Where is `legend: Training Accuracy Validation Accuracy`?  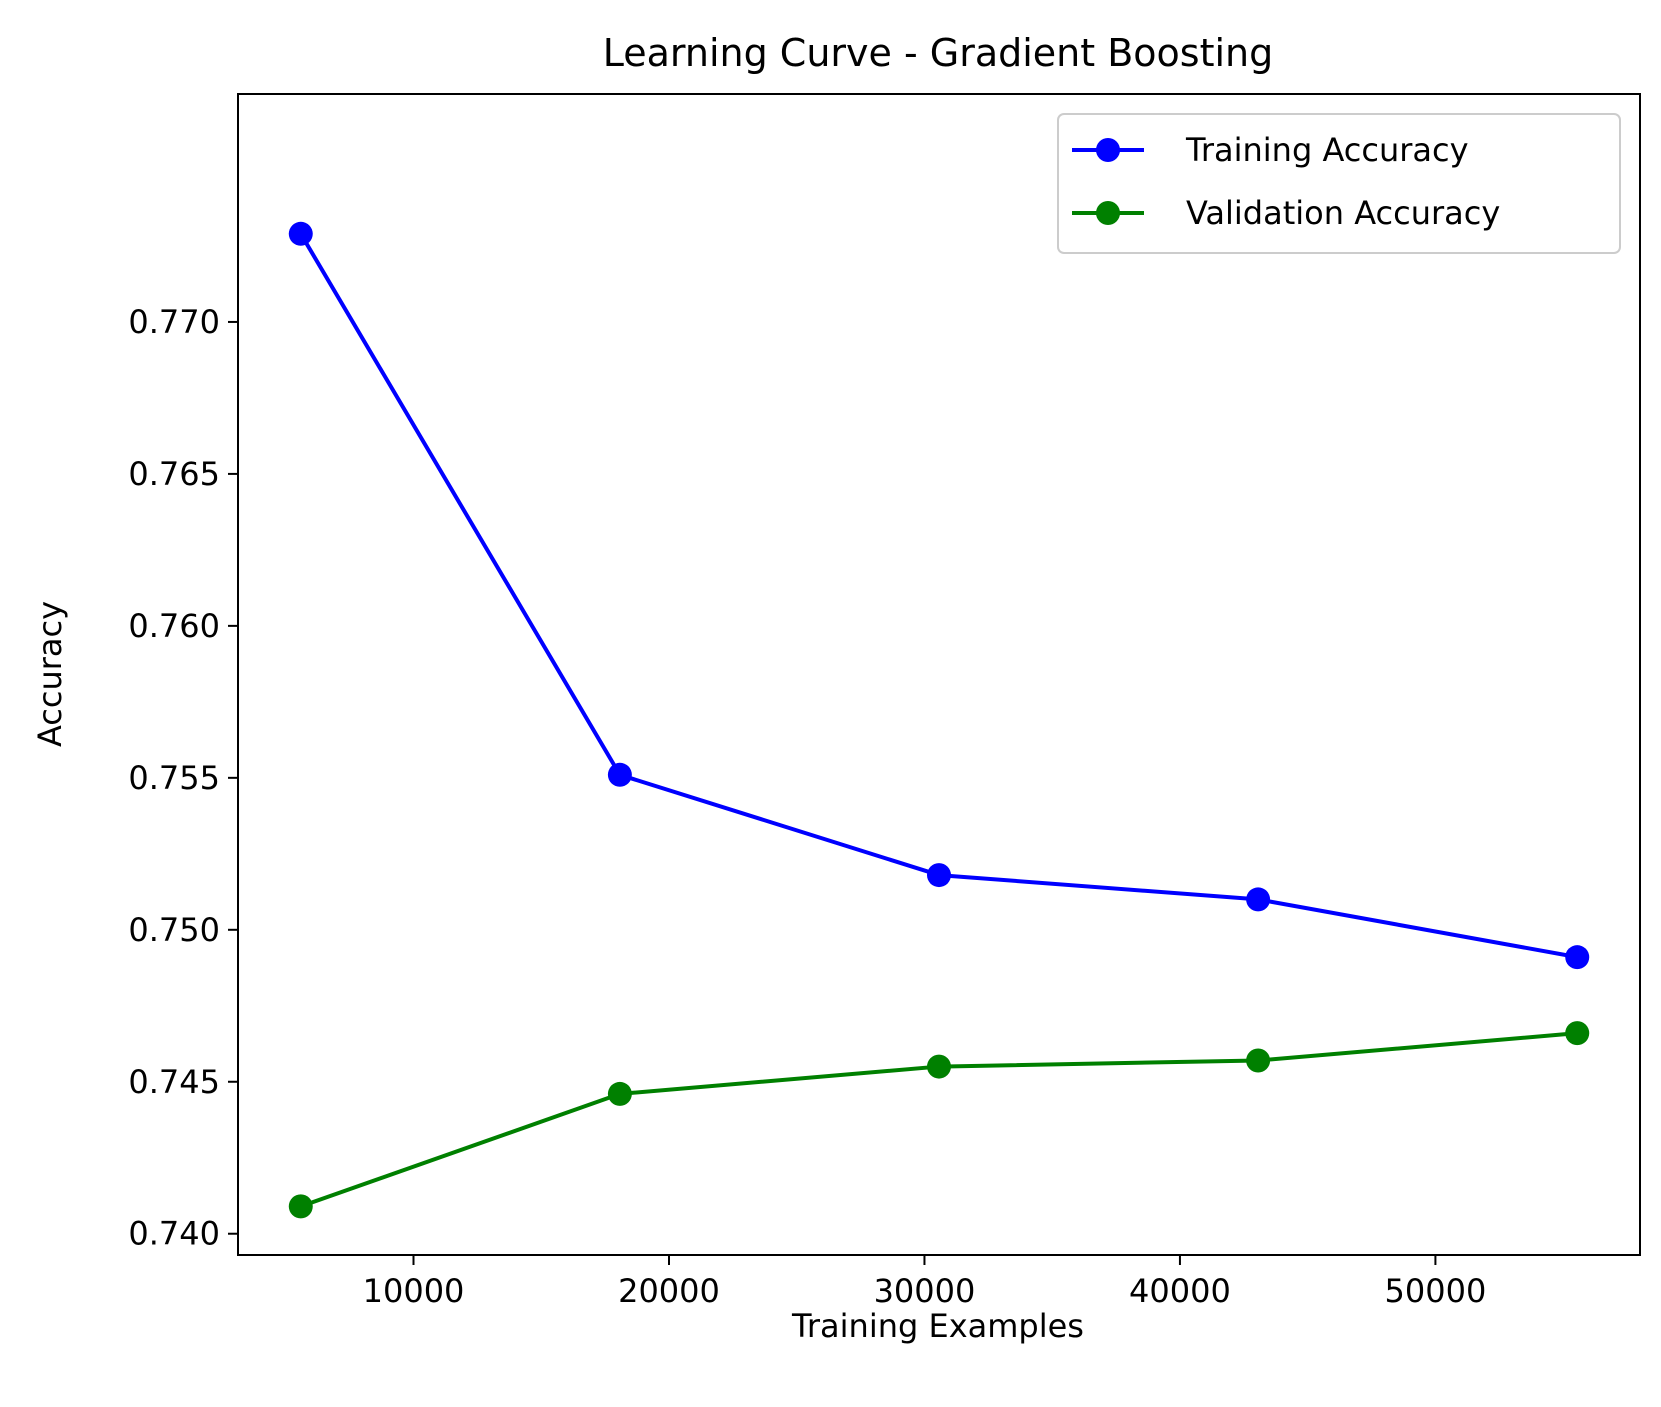 legend: Training Accuracy Validation Accuracy is located at coordinates (1339, 183).